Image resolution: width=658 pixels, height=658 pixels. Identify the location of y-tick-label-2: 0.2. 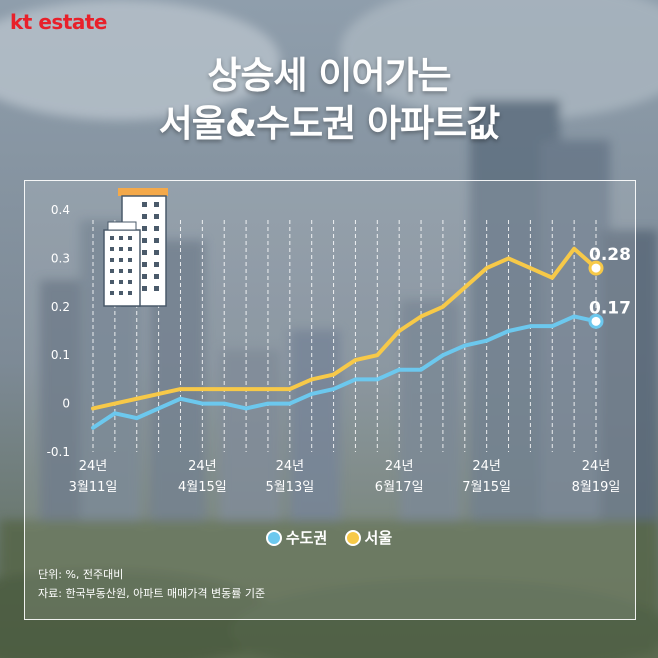
(60, 307).